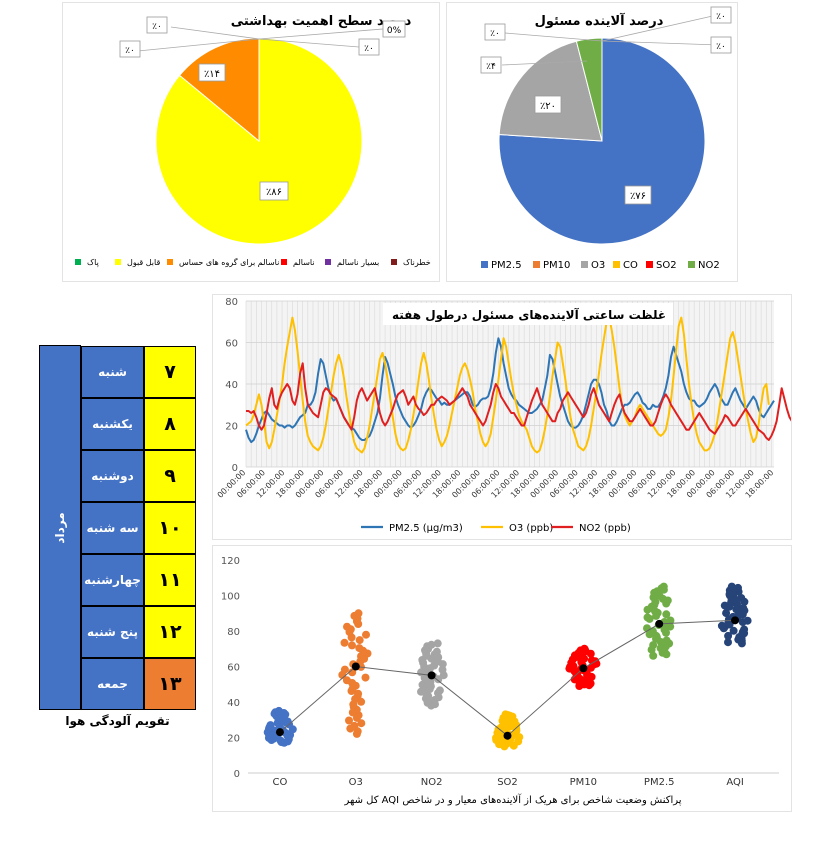  What do you see at coordinates (506, 265) in the screenshot?
I see `svg-text: PM2.5` at bounding box center [506, 265].